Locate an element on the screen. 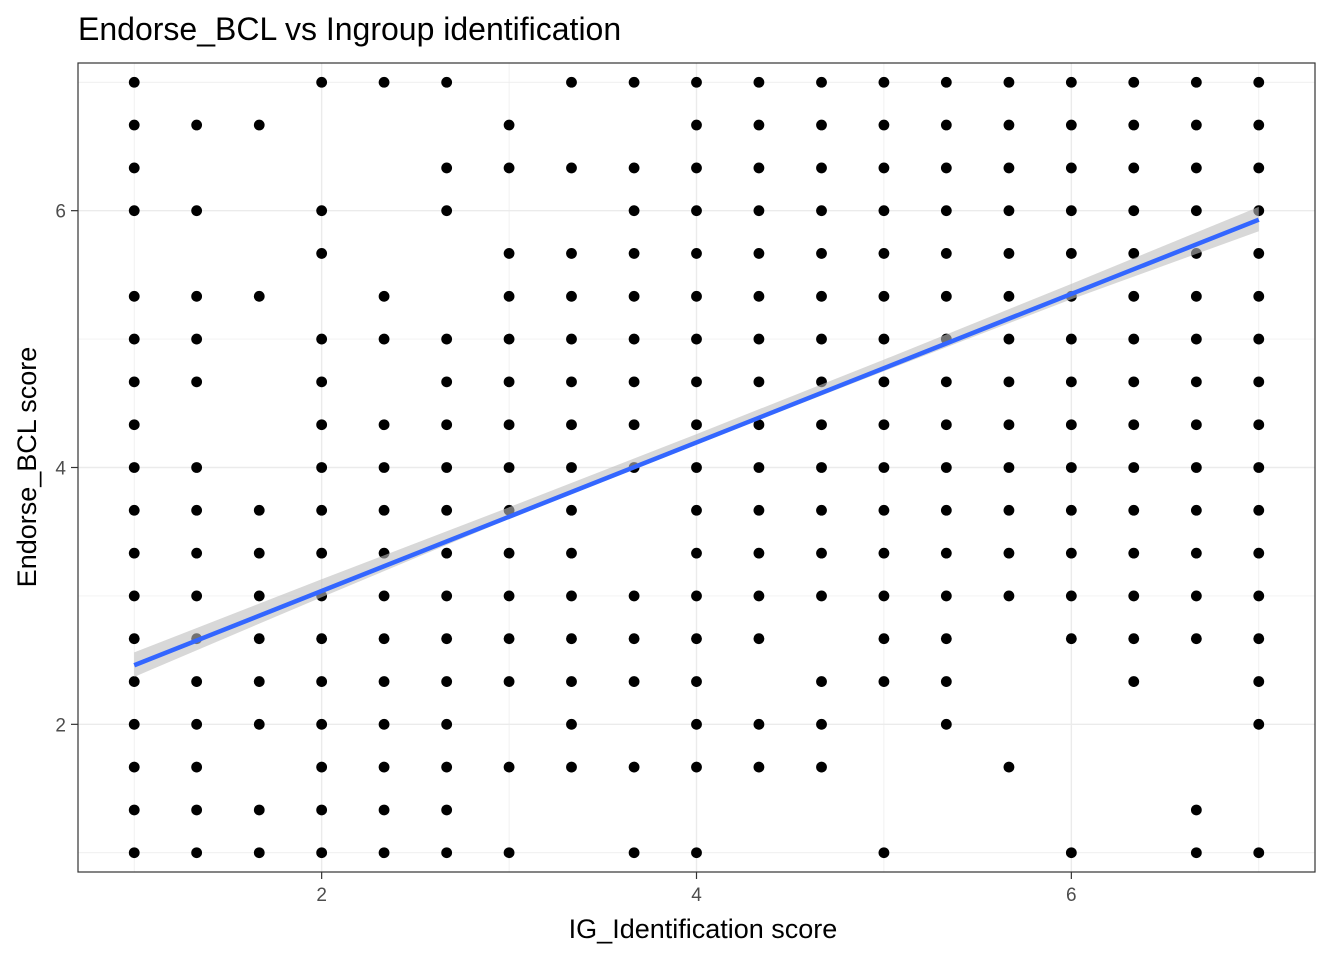  chart-title: Endorse_BCL vs Ingroup identification is located at coordinates (349, 29).